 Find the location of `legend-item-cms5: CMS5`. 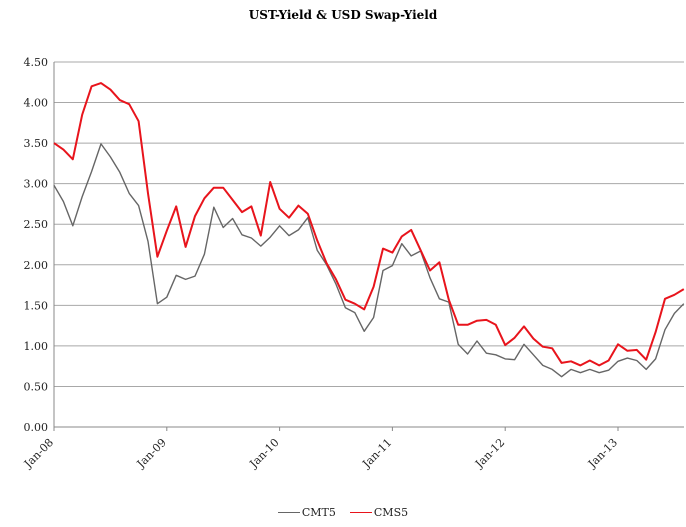

legend-item-cms5: CMS5 is located at coordinates (379, 512).